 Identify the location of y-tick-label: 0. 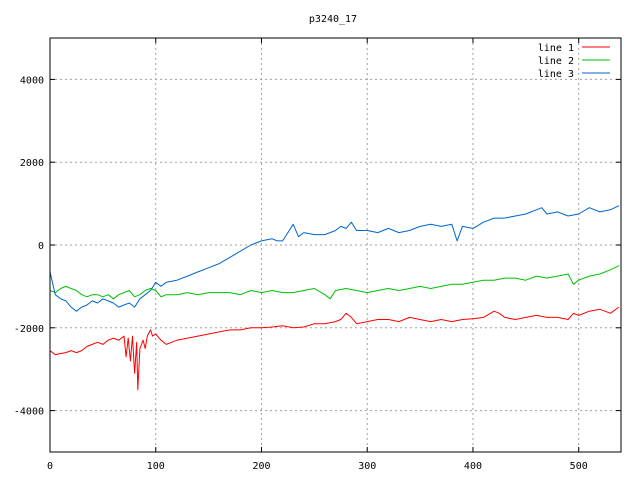
(41, 246).